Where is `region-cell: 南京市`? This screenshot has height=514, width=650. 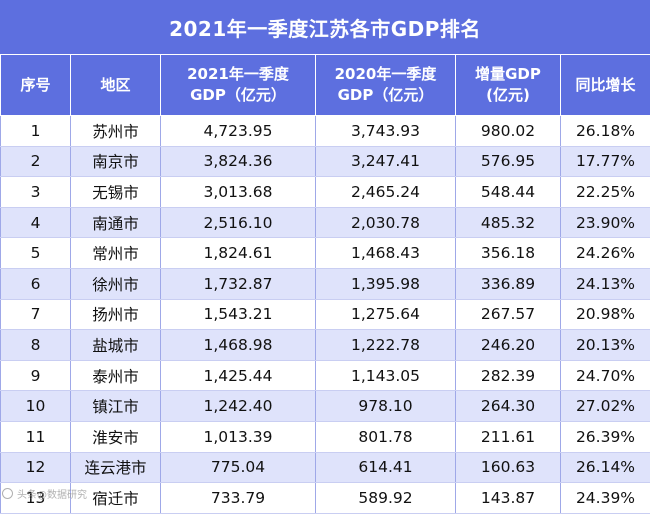
region-cell: 南京市 is located at coordinates (116, 161).